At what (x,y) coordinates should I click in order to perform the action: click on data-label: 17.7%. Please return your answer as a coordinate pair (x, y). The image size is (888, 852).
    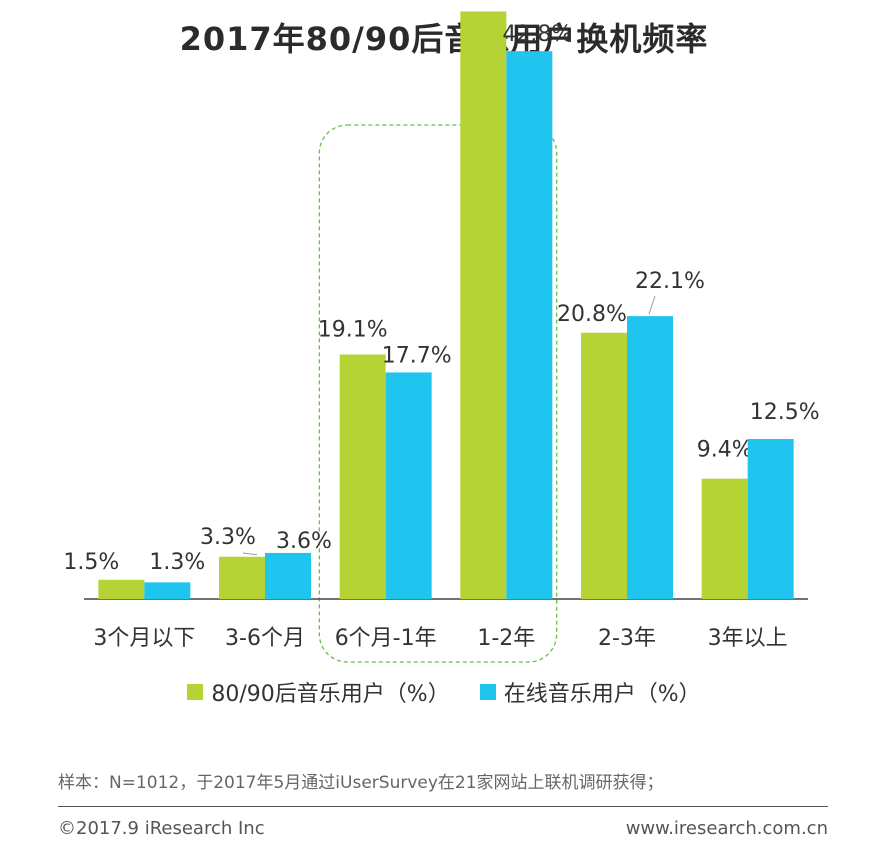
    Looking at the image, I should click on (417, 355).